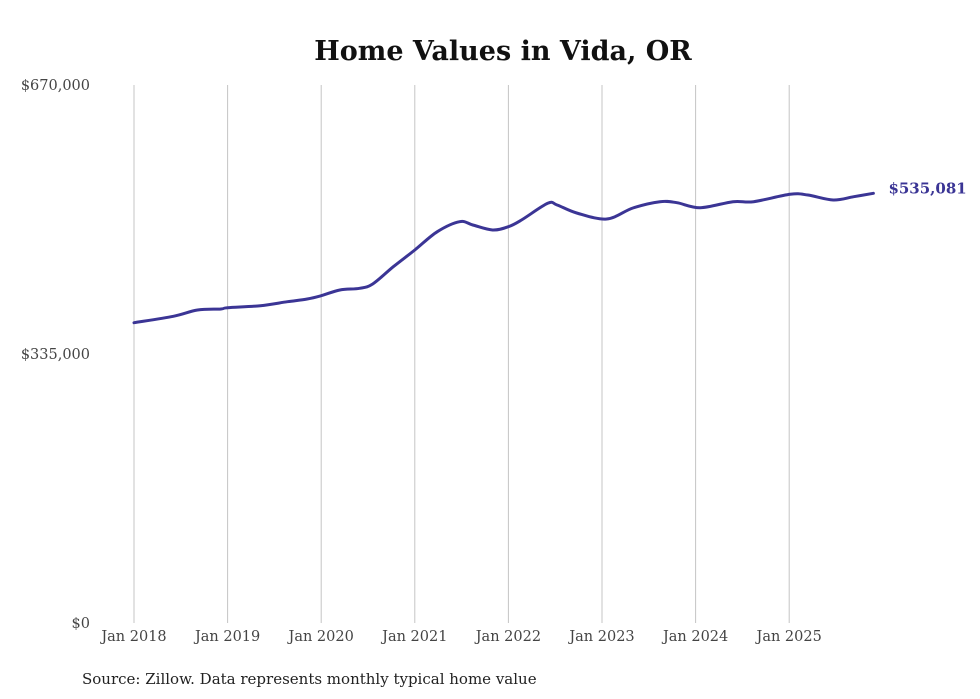  I want to click on x-tick-label: Jan 2023, so click(600, 637).